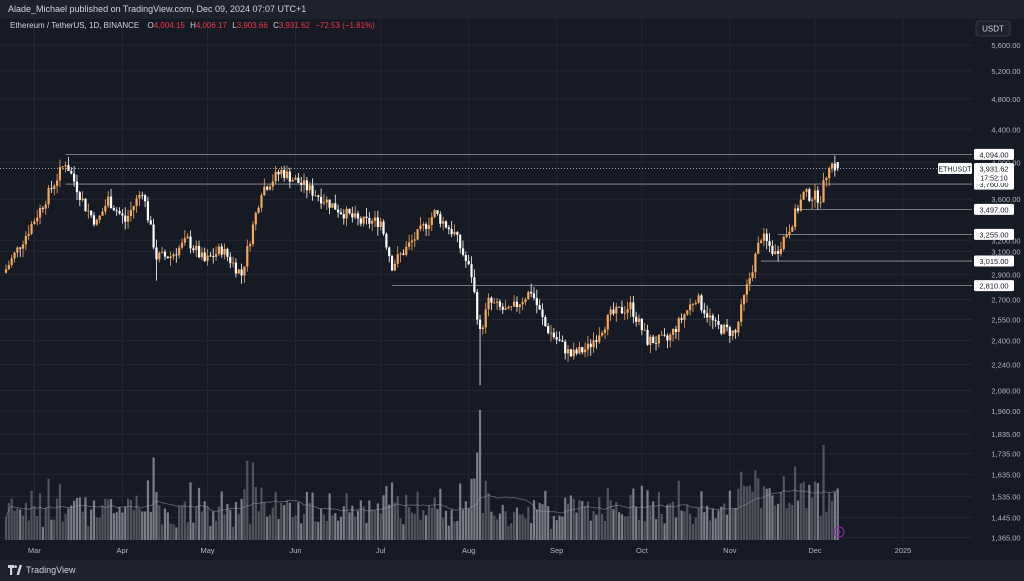  I want to click on x-tick-label: Jul, so click(381, 550).